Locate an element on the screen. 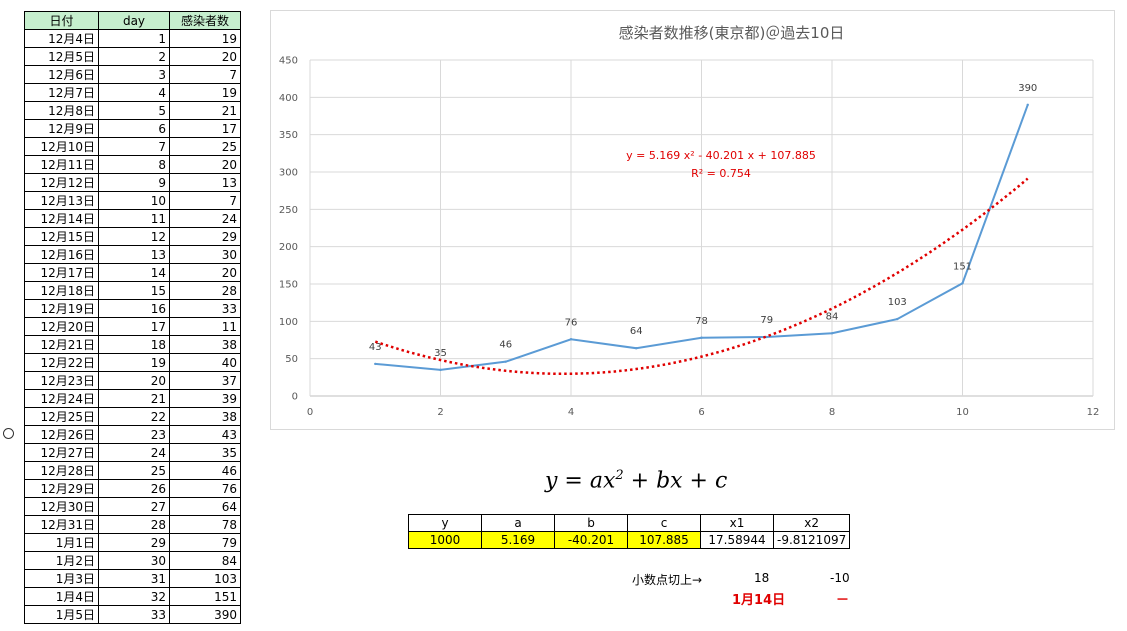 The image size is (1127, 631). coef-header-x1: x1 is located at coordinates (737, 523).